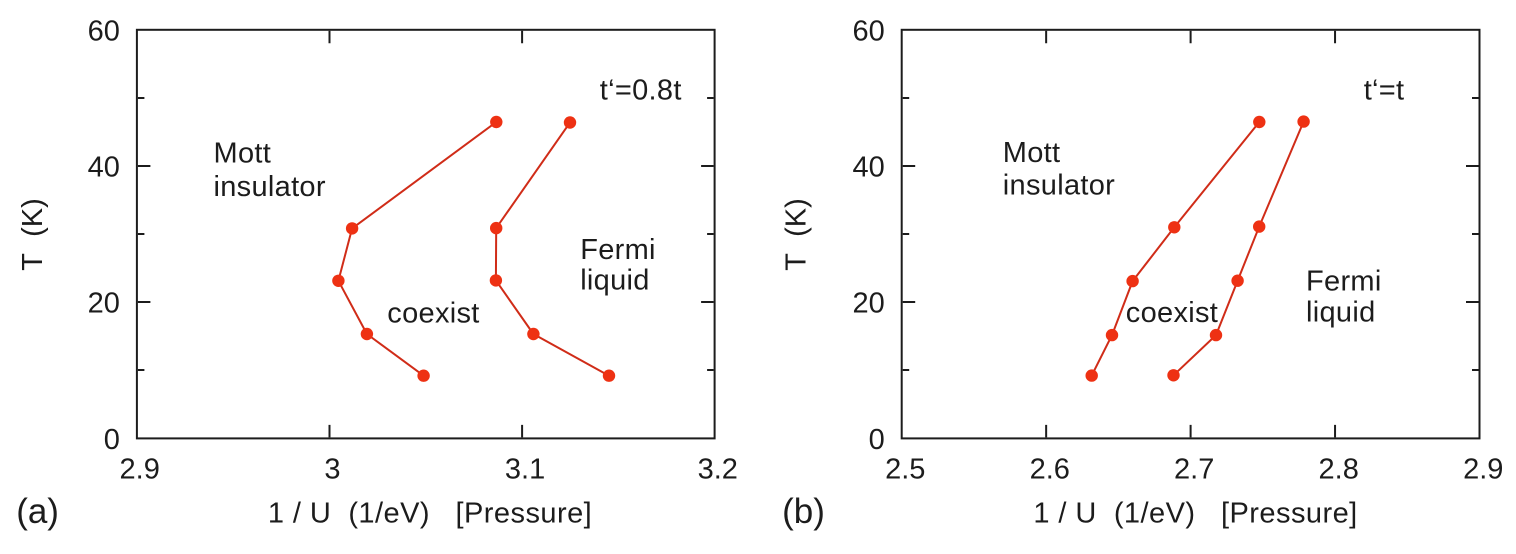  Describe the element at coordinates (1194, 470) in the screenshot. I see `svg-text: 2.7` at that location.